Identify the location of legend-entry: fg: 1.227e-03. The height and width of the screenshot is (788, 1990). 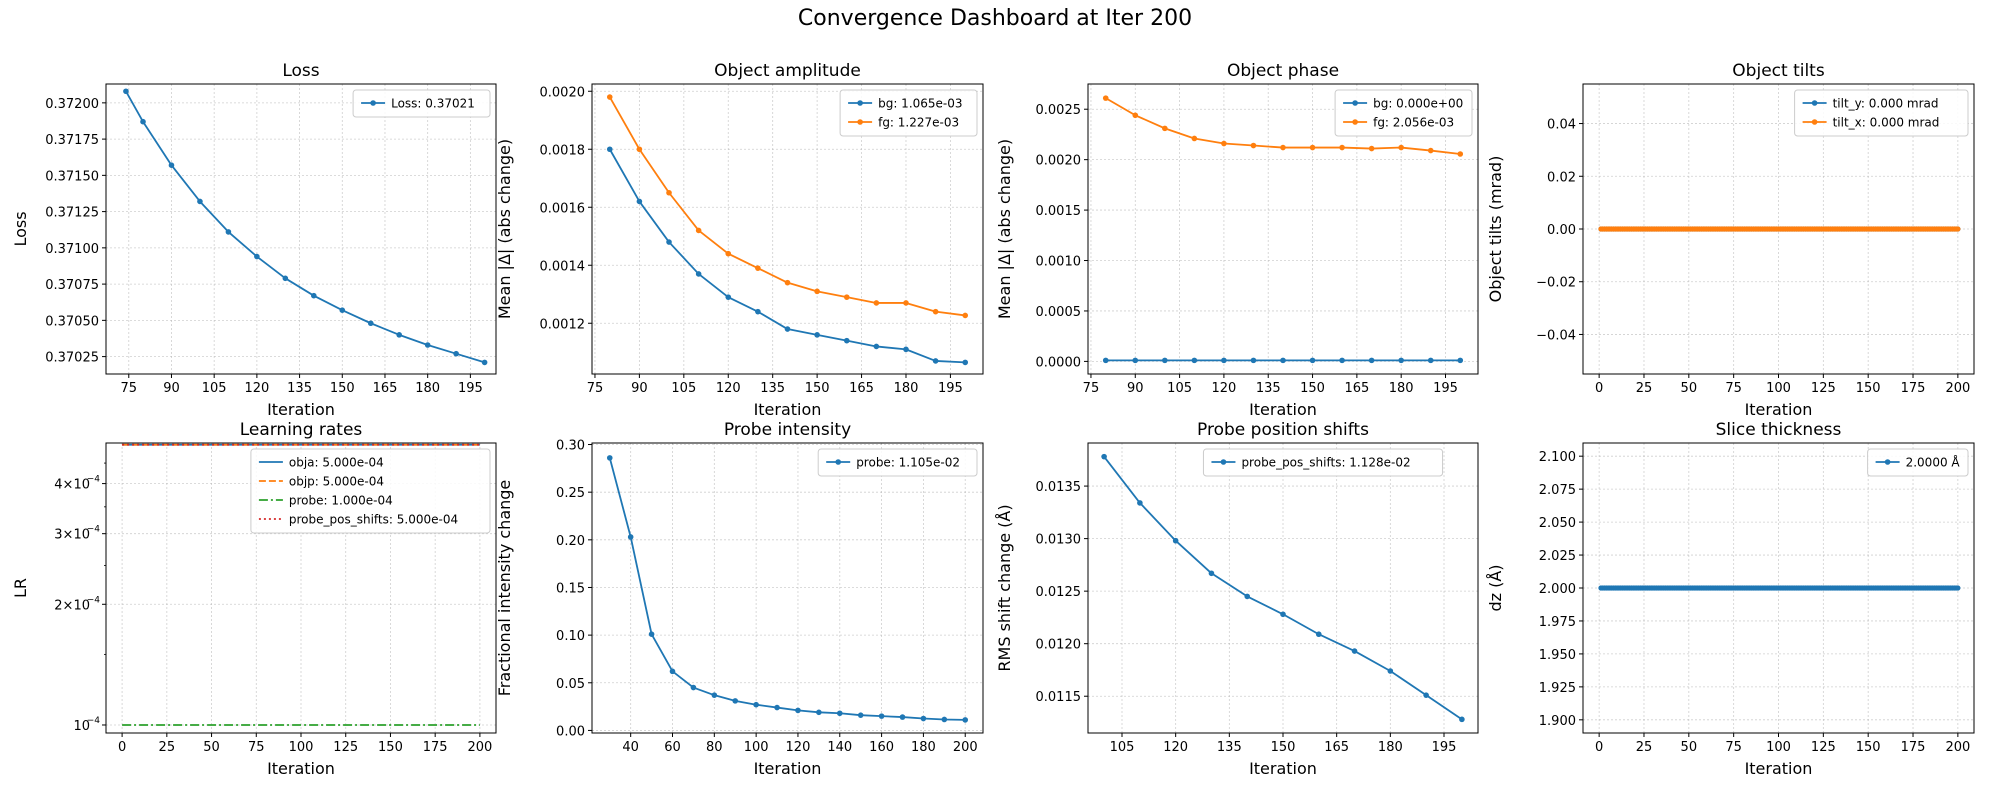
(918, 123).